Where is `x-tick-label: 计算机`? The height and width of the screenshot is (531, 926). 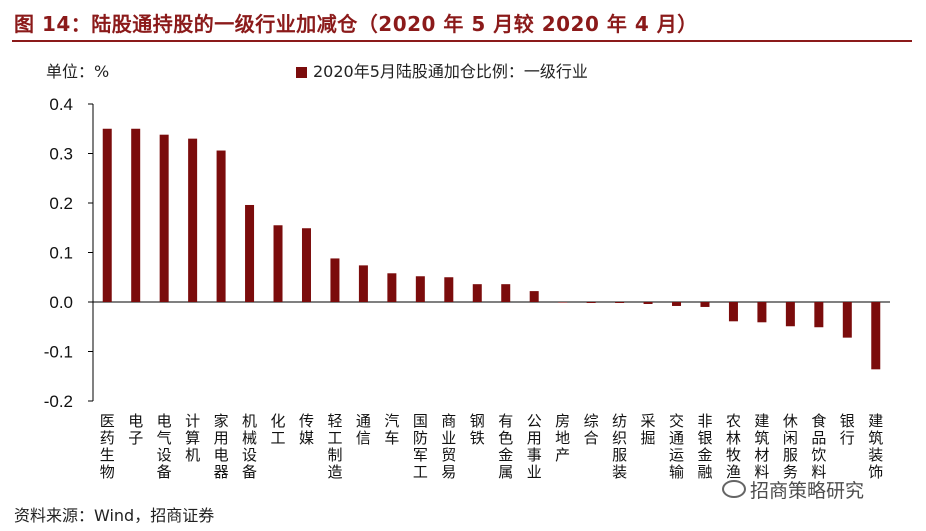
x-tick-label: 计算机 is located at coordinates (192, 438).